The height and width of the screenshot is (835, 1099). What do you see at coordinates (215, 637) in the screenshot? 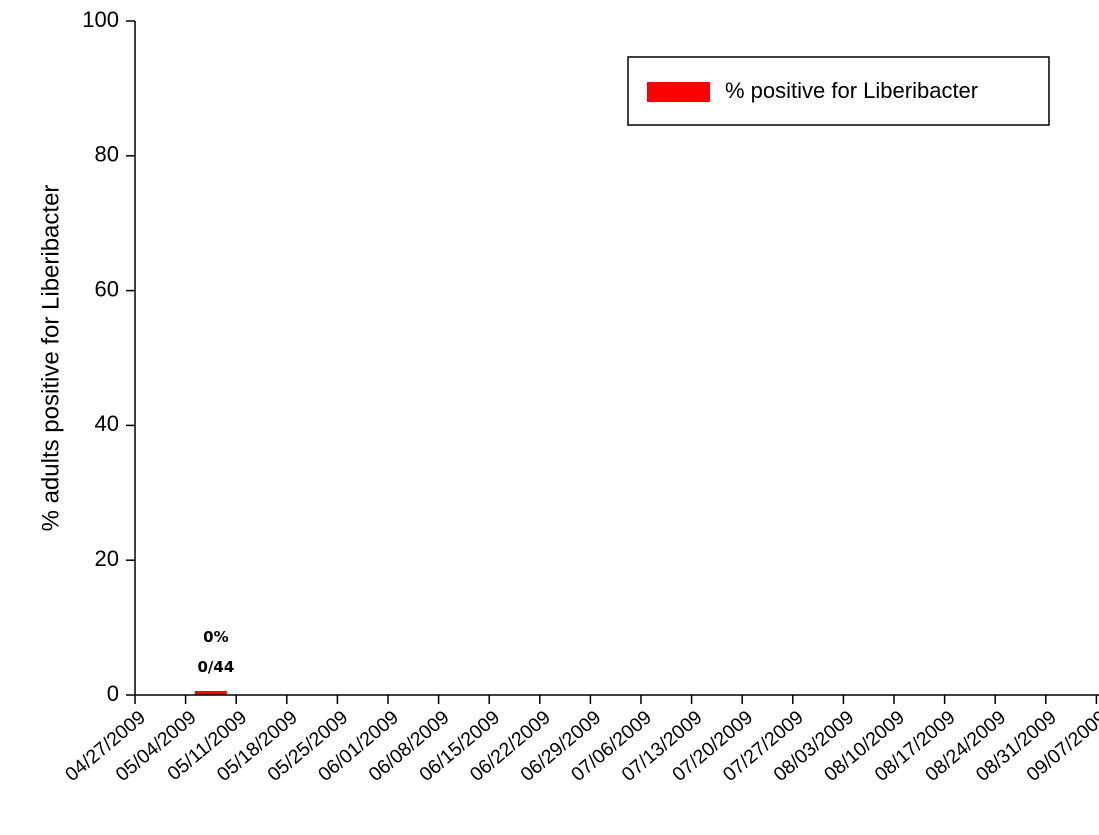
I see `bar-label-percent: 0%` at bounding box center [215, 637].